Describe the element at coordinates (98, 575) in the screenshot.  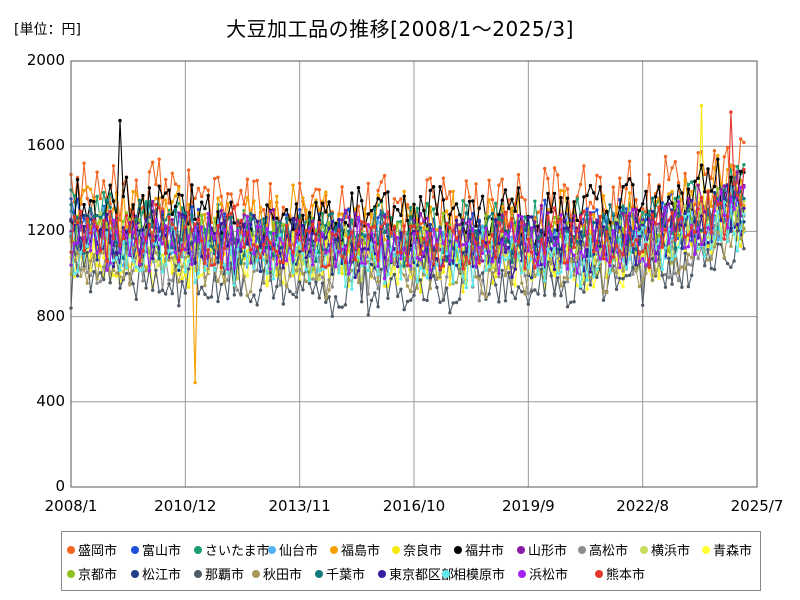
I see `legend-label: 京都市` at that location.